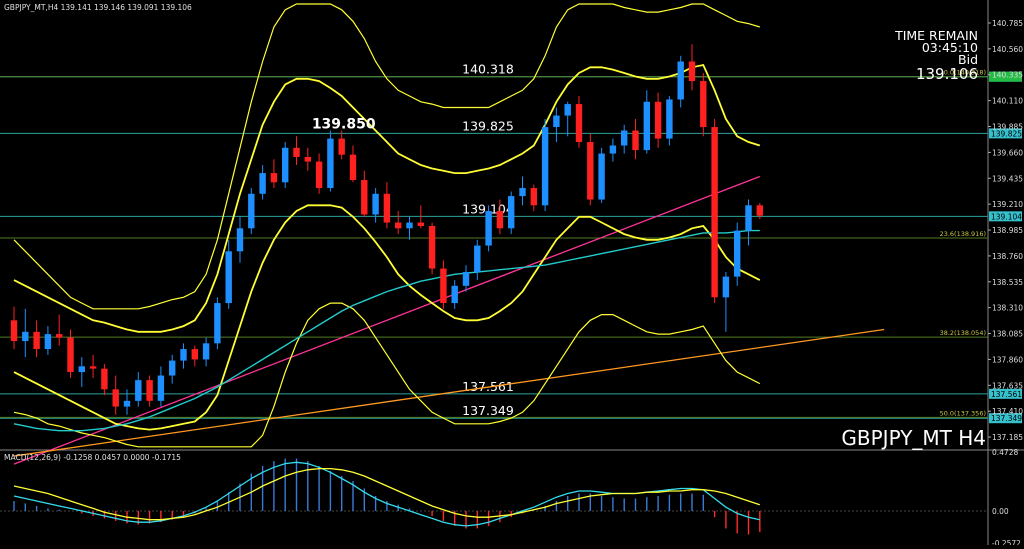 This screenshot has width=1024, height=549. I want to click on price-tick-label: 138.085, so click(1007, 334).